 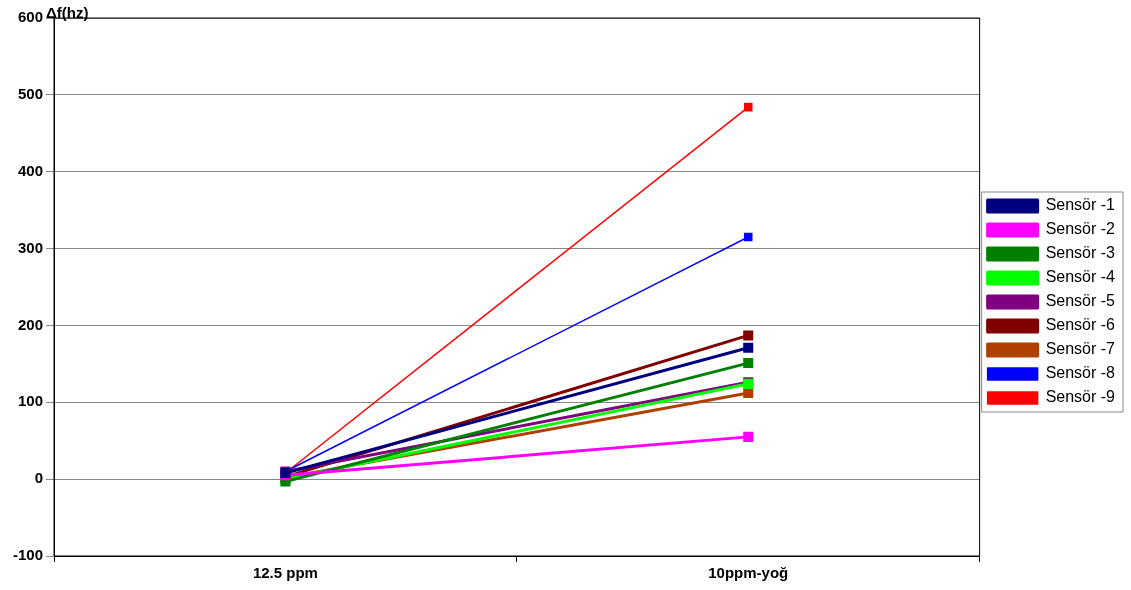 What do you see at coordinates (1080, 229) in the screenshot?
I see `legend-label: Sensör -2` at bounding box center [1080, 229].